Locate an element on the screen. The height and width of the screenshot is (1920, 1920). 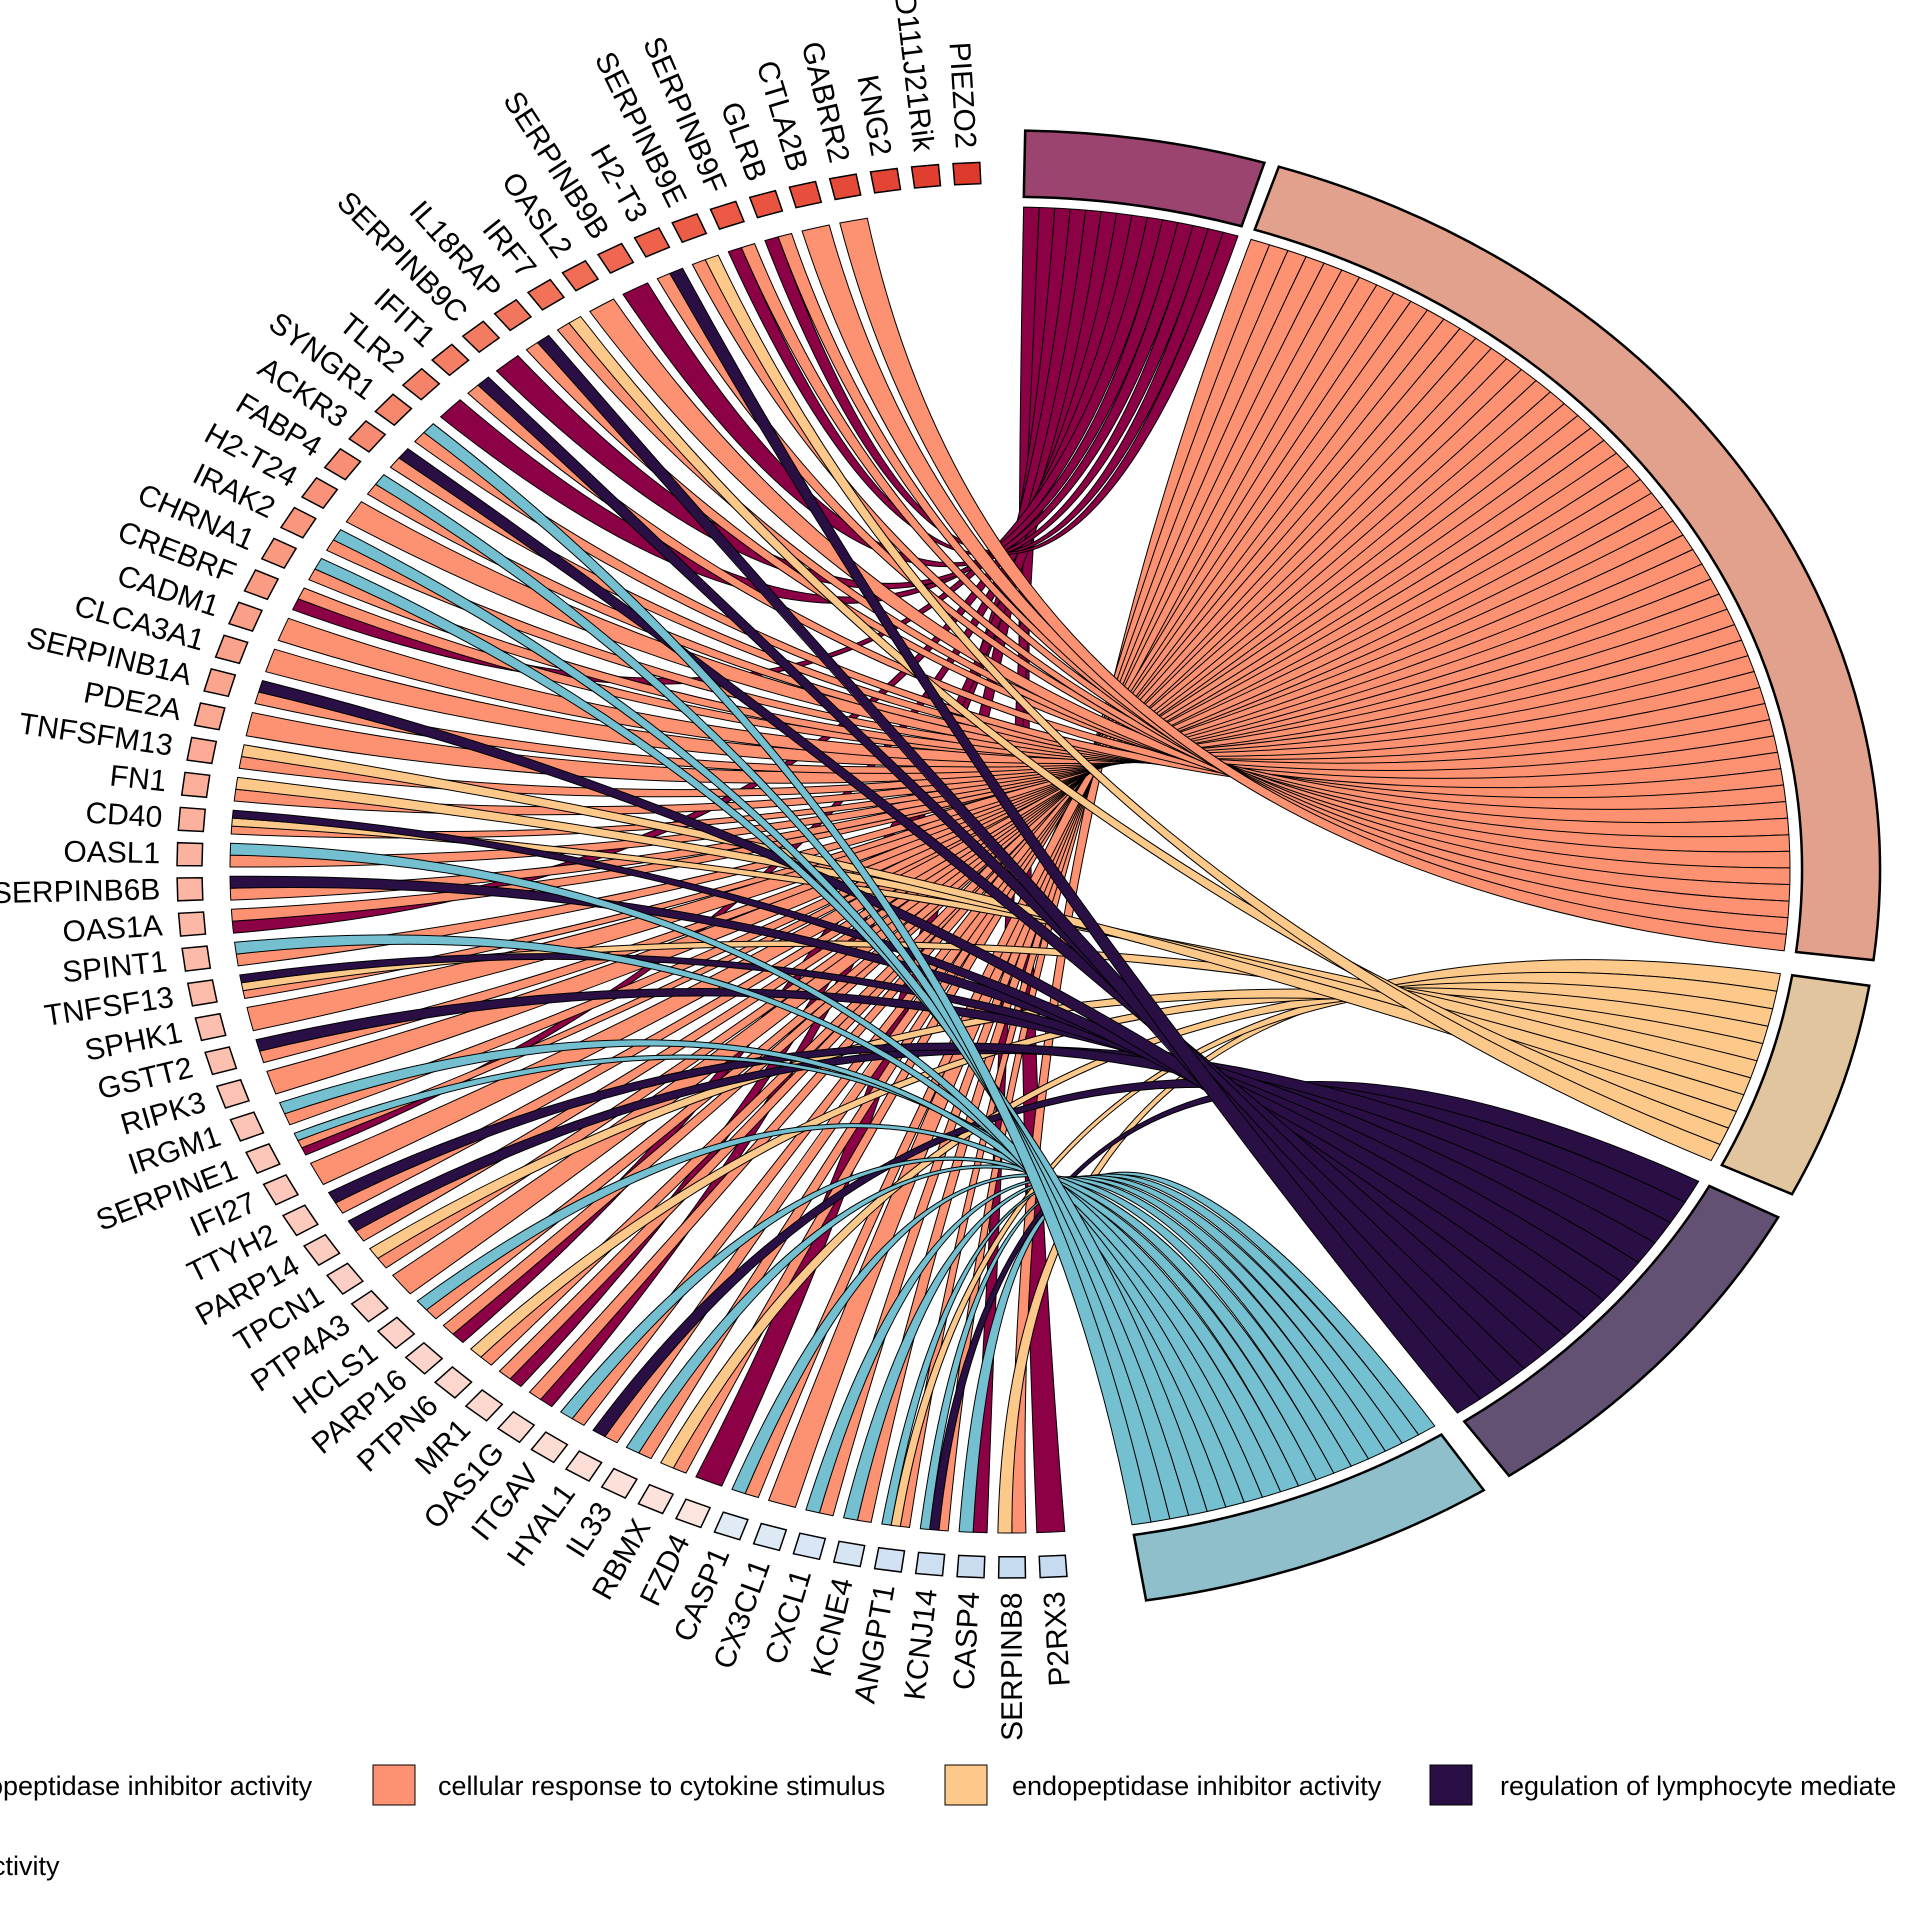
ribbon-il33-term4 is located at coordinates (980, 1322).